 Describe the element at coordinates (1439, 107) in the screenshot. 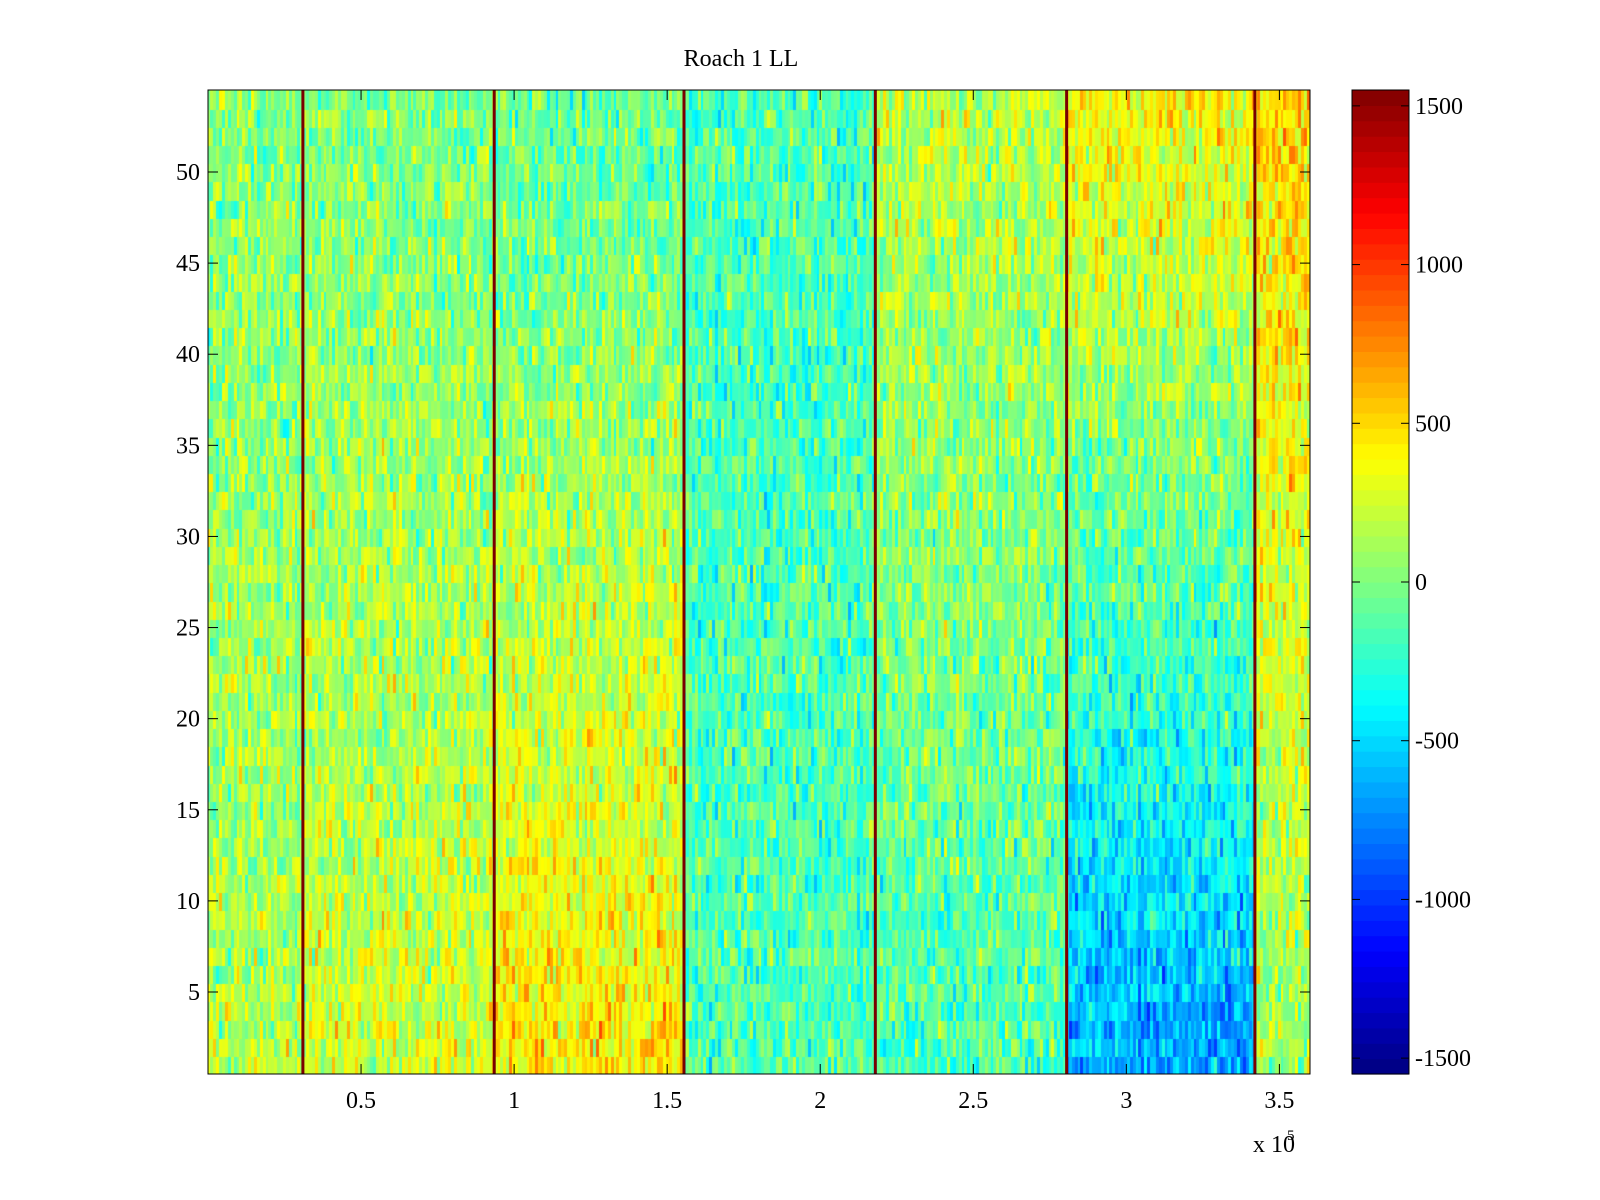

I see `colorbar-tick-label: 1500` at that location.